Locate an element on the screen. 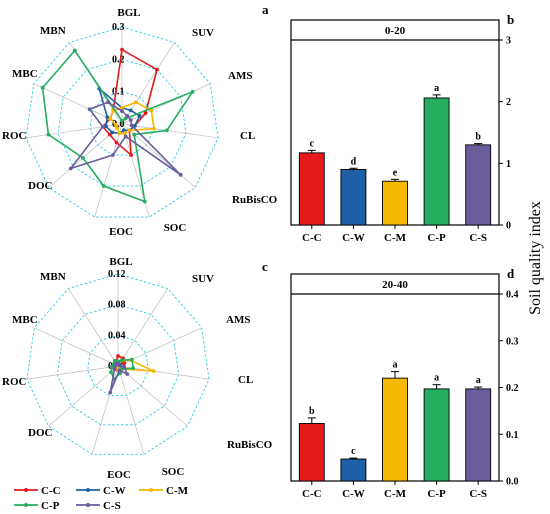 The image size is (550, 514). y-tick-label: 0.2 is located at coordinates (512, 388).